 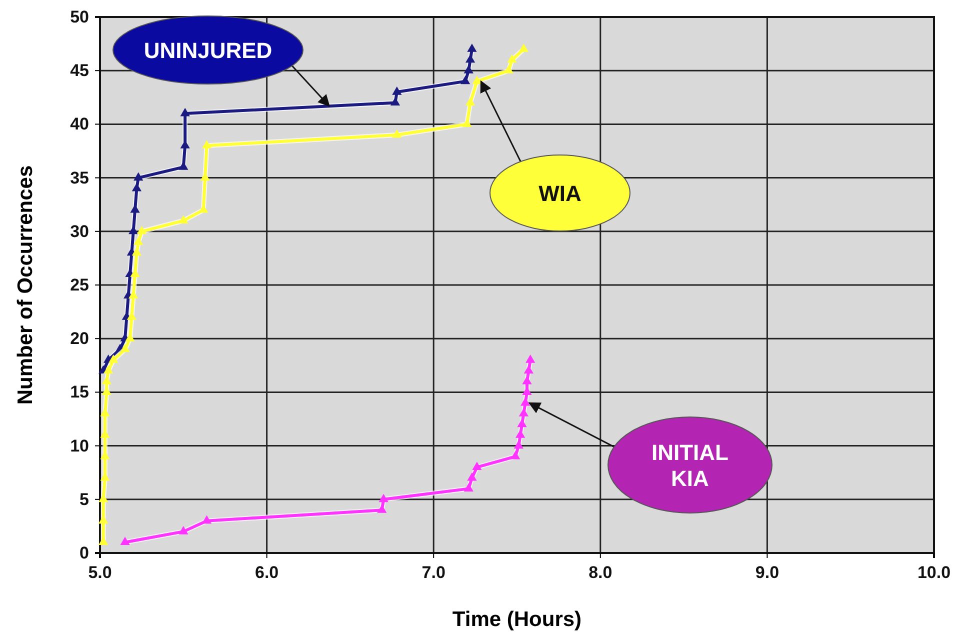 I want to click on x-tick-label: 10.0, so click(x=934, y=572).